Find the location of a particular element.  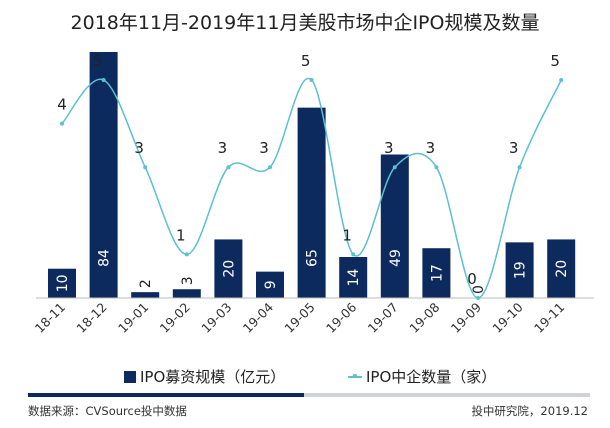

divider-light is located at coordinates (447, 395).